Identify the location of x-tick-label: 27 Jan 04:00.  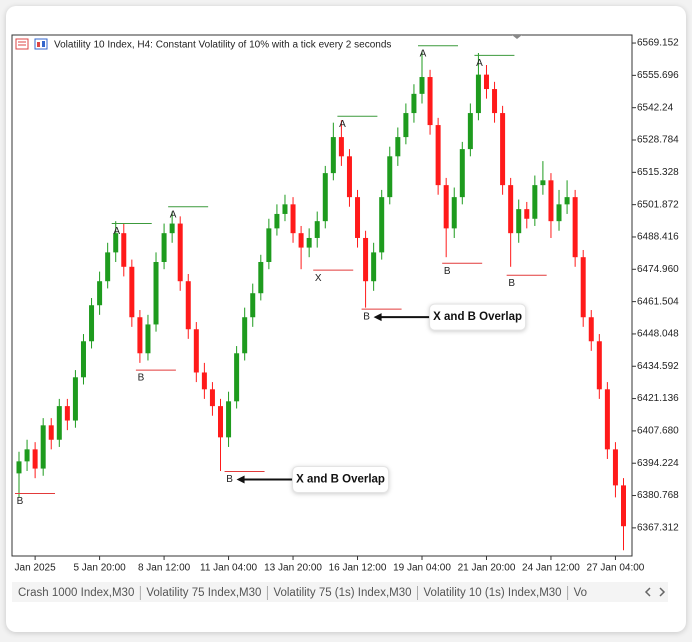
(616, 568).